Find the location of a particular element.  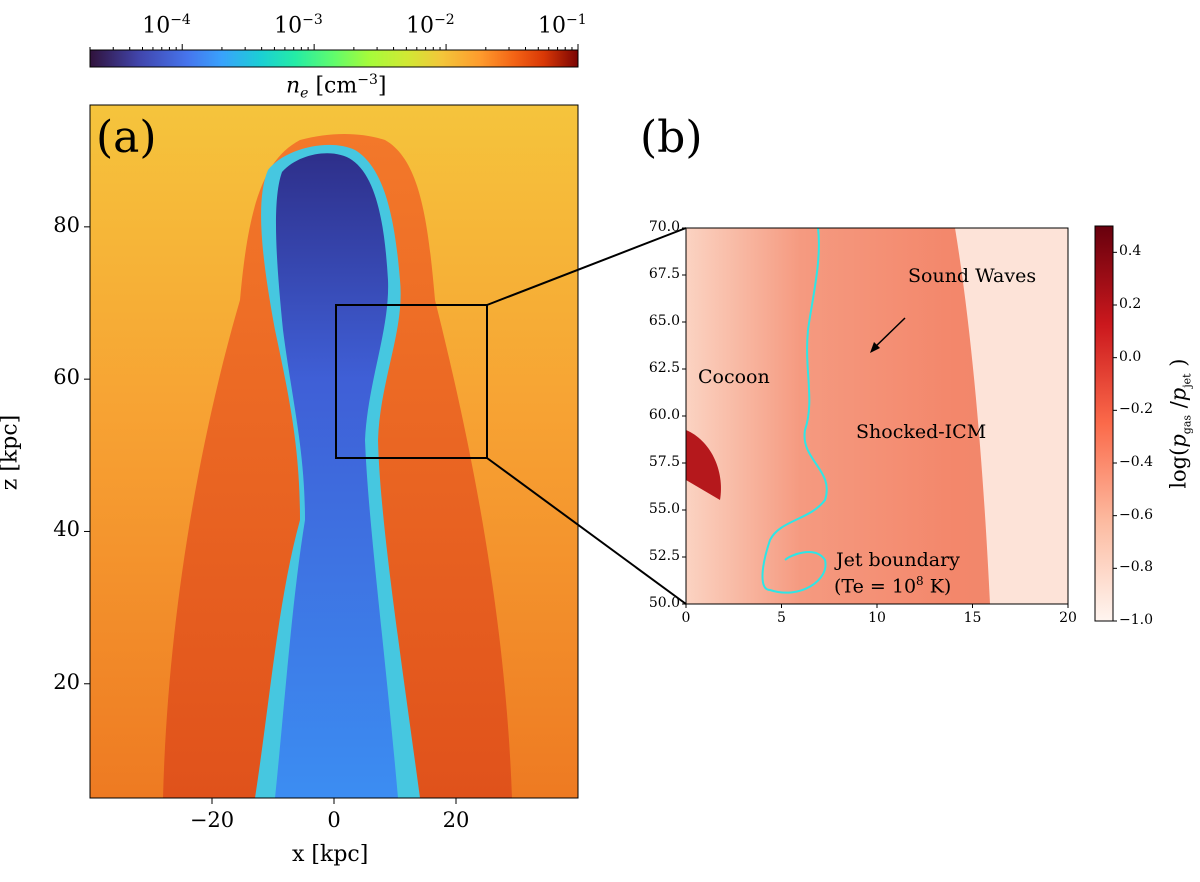

y-tick-label-b: 50.0 is located at coordinates (664, 603).